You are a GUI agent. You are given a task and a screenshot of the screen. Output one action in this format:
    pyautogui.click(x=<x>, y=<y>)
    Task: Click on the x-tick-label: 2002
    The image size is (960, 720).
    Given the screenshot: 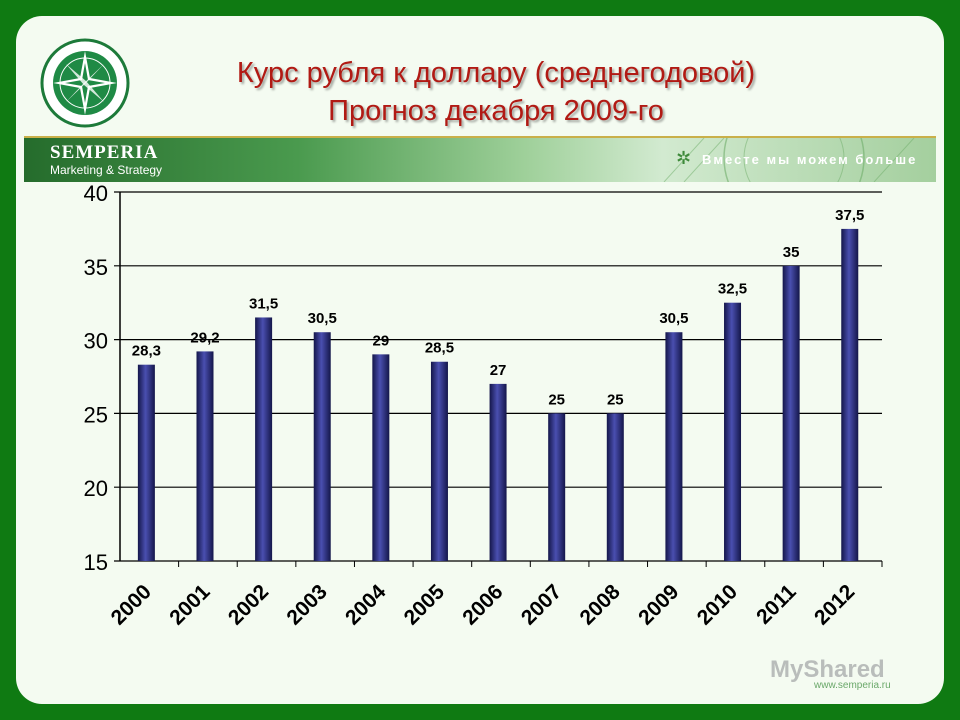 What is the action you would take?
    pyautogui.click(x=248, y=604)
    